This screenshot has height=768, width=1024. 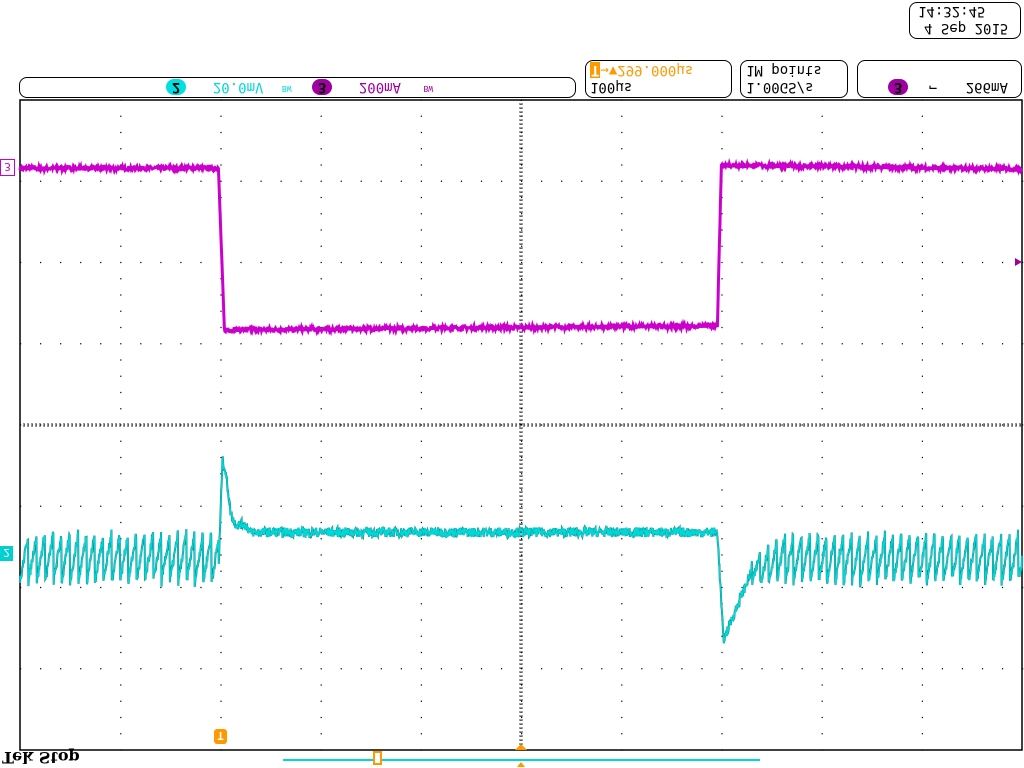 What do you see at coordinates (898, 87) in the screenshot?
I see `trigger-source-badge: 3` at bounding box center [898, 87].